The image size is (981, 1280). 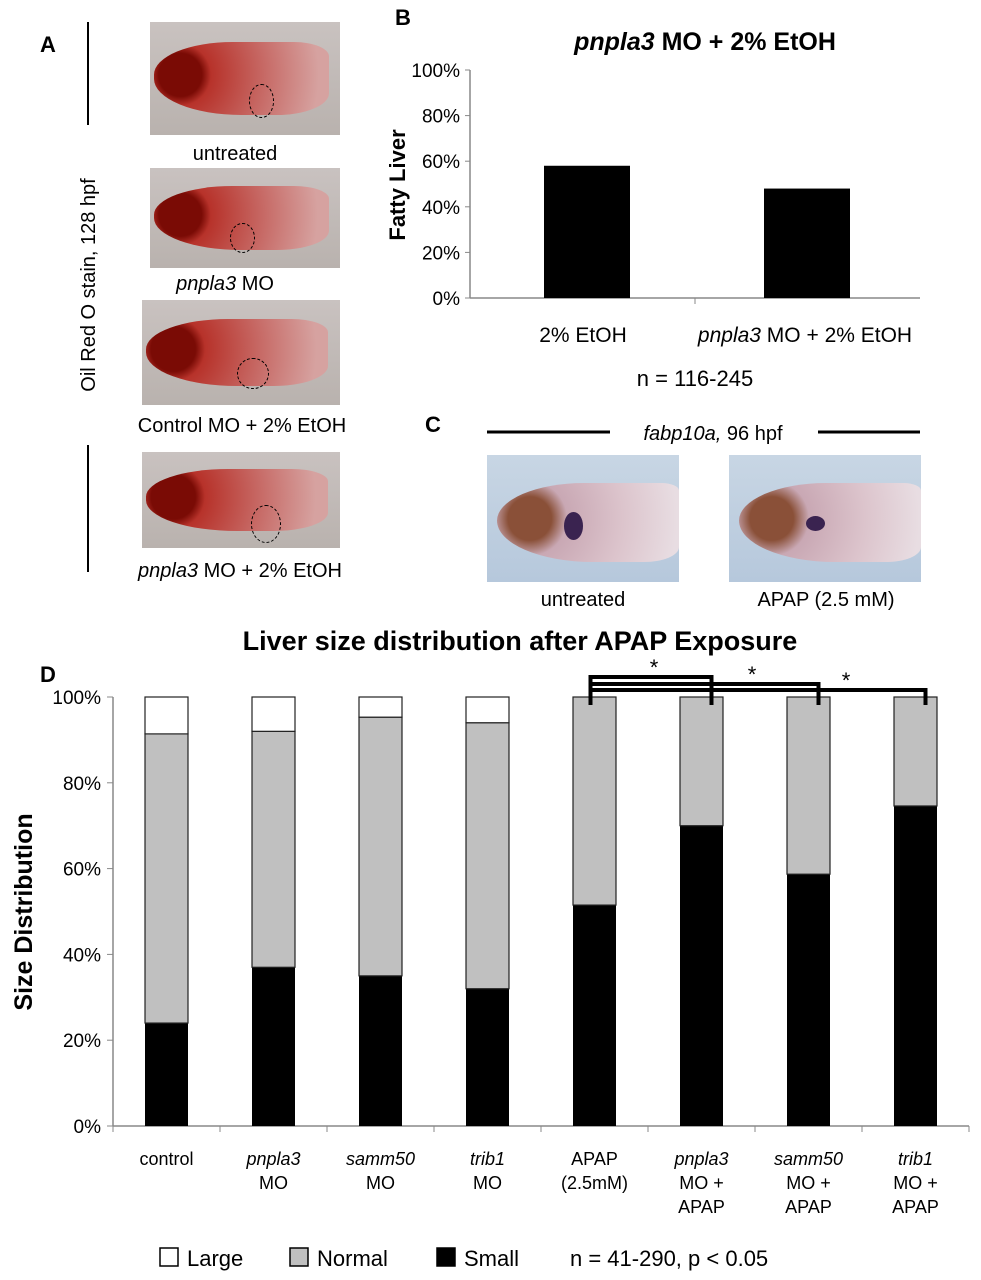 I want to click on wish-image-untreated, so click(x=583, y=518).